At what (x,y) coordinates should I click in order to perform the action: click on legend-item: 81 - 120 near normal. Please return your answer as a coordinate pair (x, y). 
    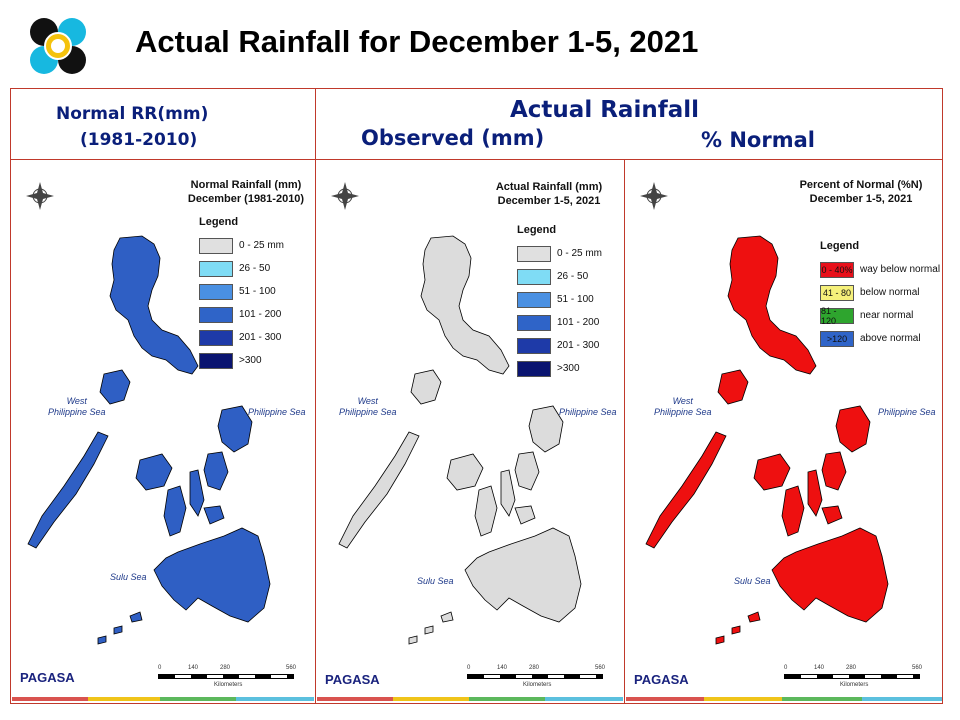
    Looking at the image, I should click on (880, 315).